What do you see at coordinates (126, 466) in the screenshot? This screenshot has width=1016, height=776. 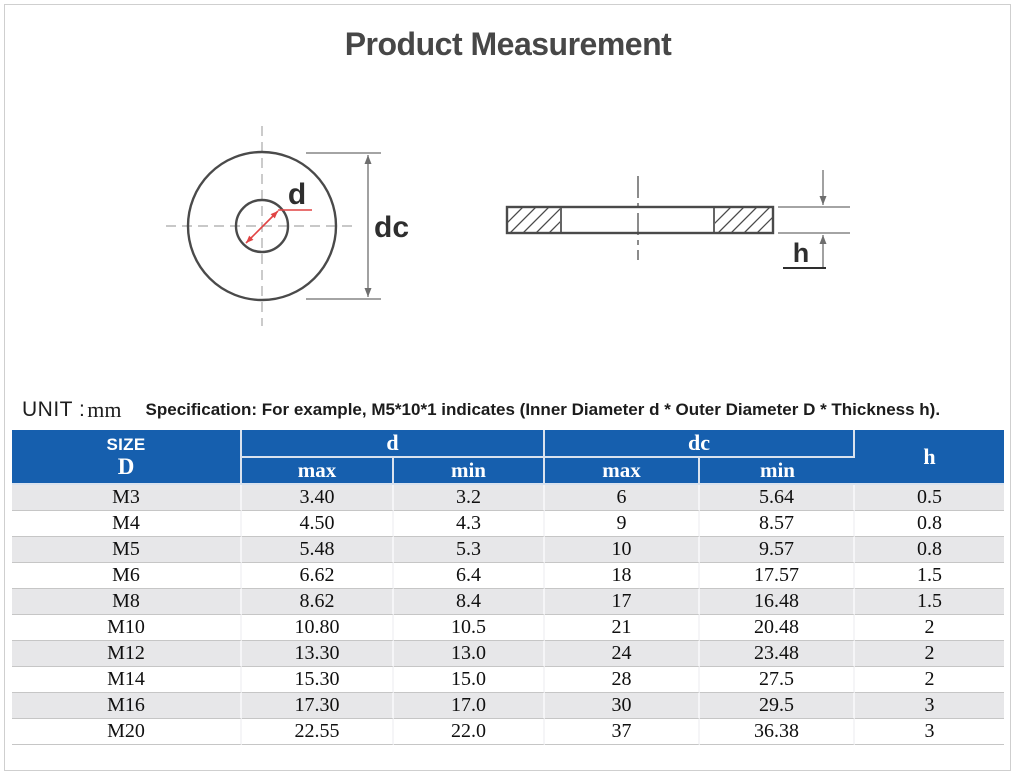 I see `header-d-label: D` at bounding box center [126, 466].